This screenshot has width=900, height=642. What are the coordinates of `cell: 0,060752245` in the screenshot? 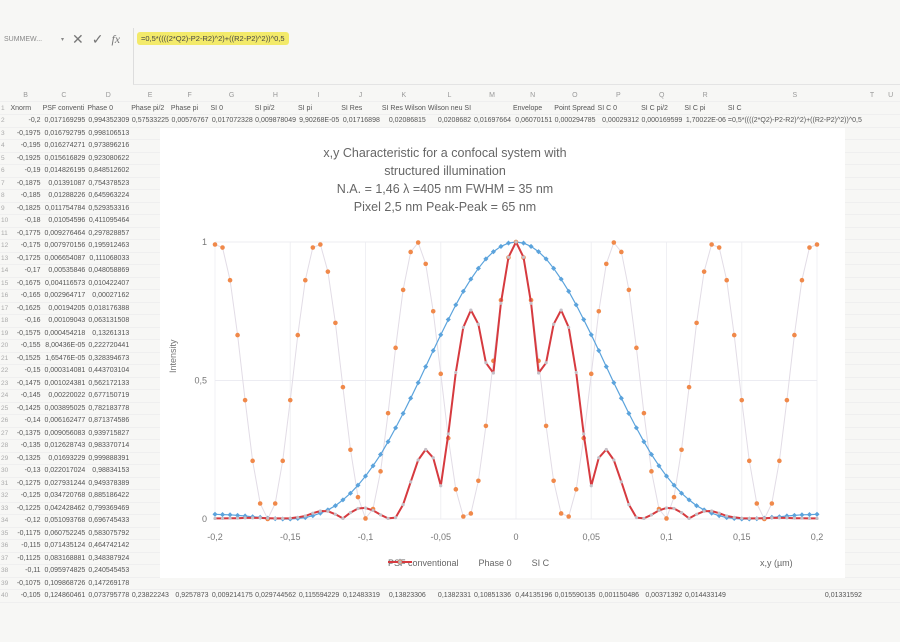 It's located at (64, 533).